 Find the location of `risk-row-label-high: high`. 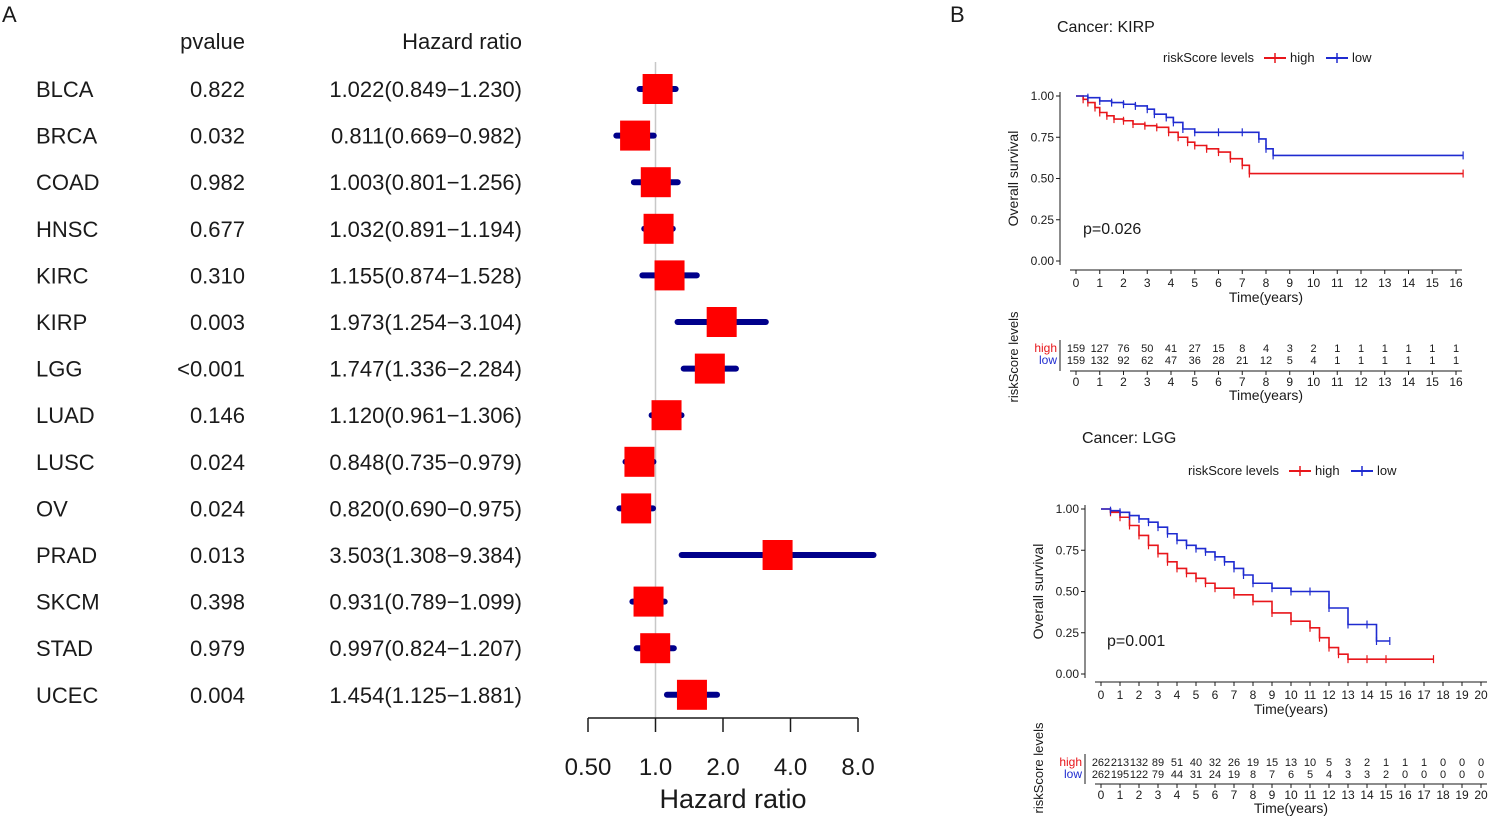

risk-row-label-high: high is located at coordinates (1045, 348).